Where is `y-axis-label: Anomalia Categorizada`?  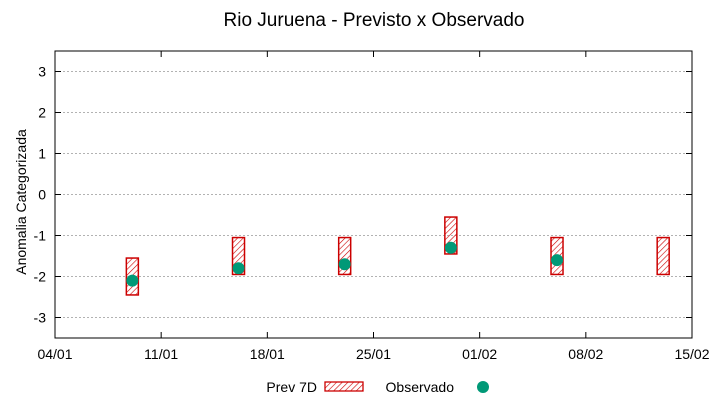 y-axis-label: Anomalia Categorizada is located at coordinates (21, 202).